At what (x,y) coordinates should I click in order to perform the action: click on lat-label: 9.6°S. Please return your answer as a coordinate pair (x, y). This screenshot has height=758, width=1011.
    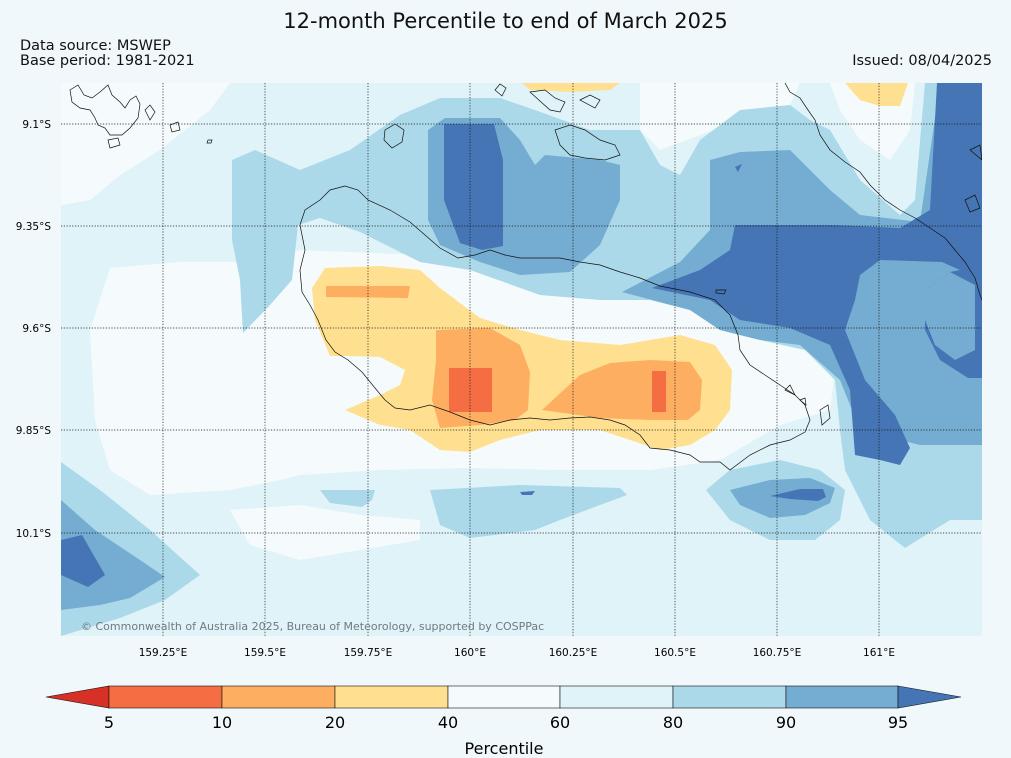
    Looking at the image, I should click on (36, 329).